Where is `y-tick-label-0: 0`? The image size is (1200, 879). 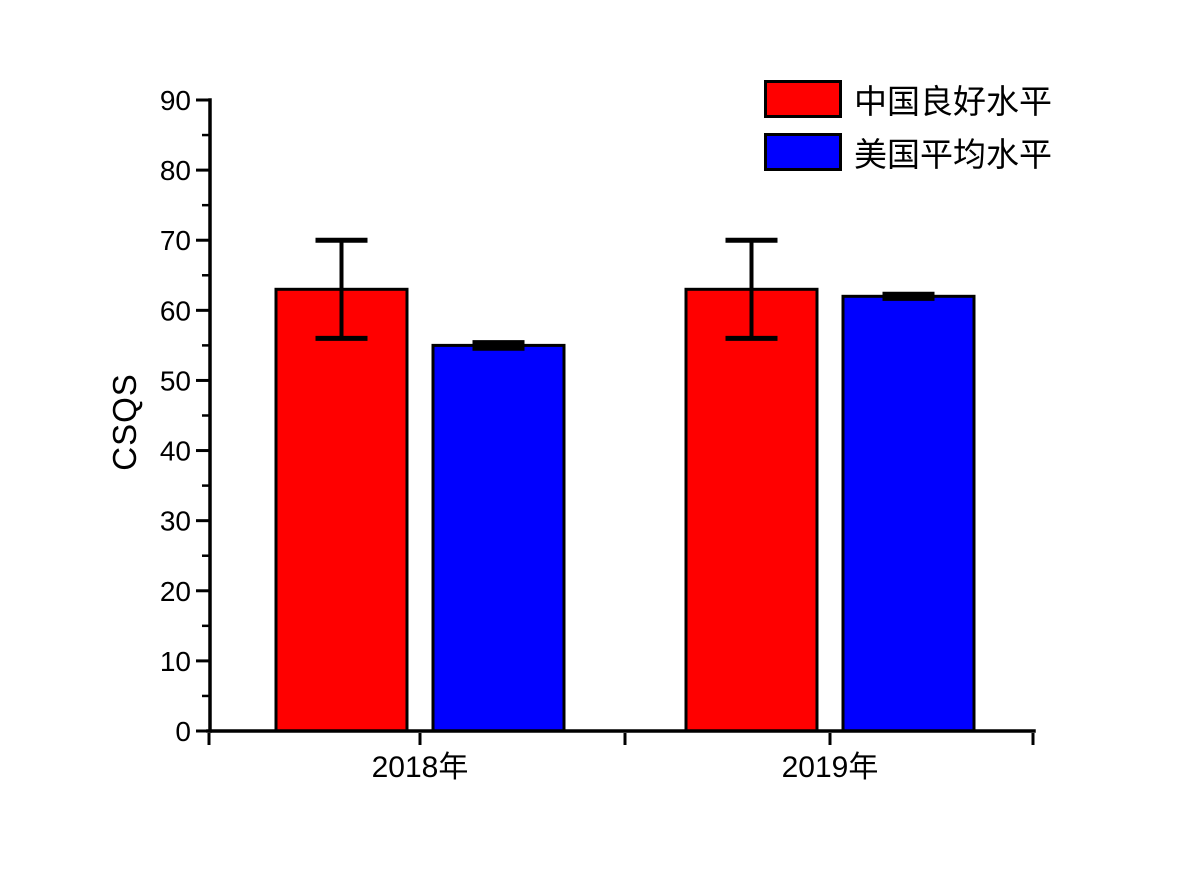
y-tick-label-0: 0 is located at coordinates (183, 731).